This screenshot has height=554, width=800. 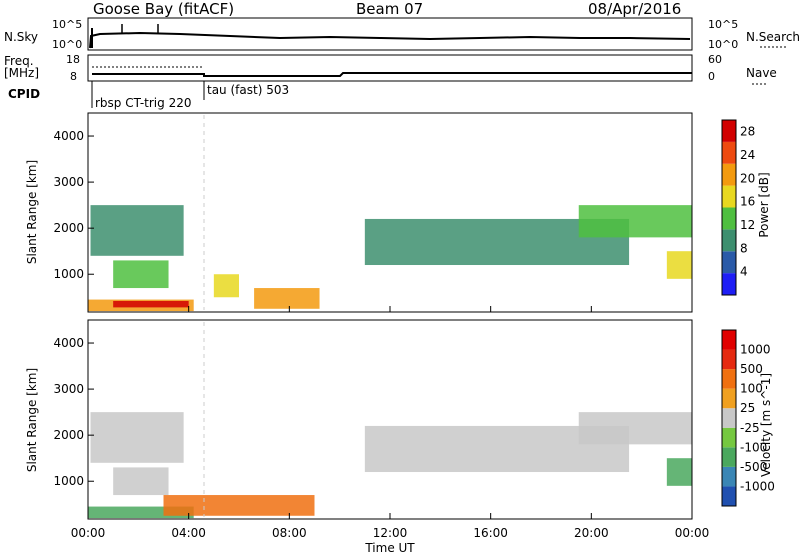 What do you see at coordinates (757, 486) in the screenshot?
I see `colorbar-tick-label: -1000` at bounding box center [757, 486].